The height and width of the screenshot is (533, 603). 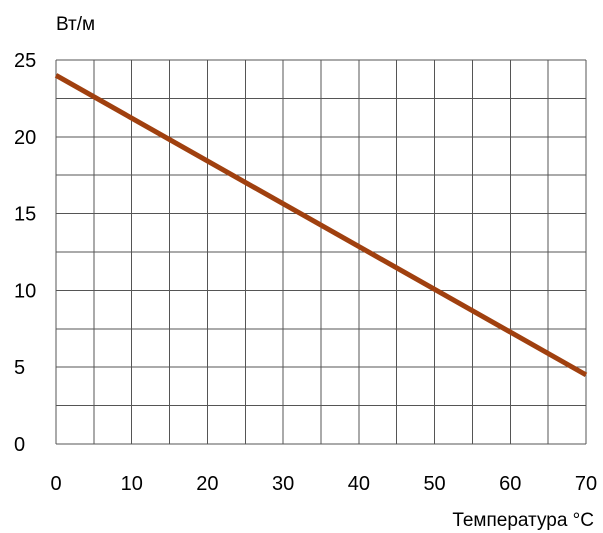 I want to click on y-tick-label: 5, so click(x=19, y=368).